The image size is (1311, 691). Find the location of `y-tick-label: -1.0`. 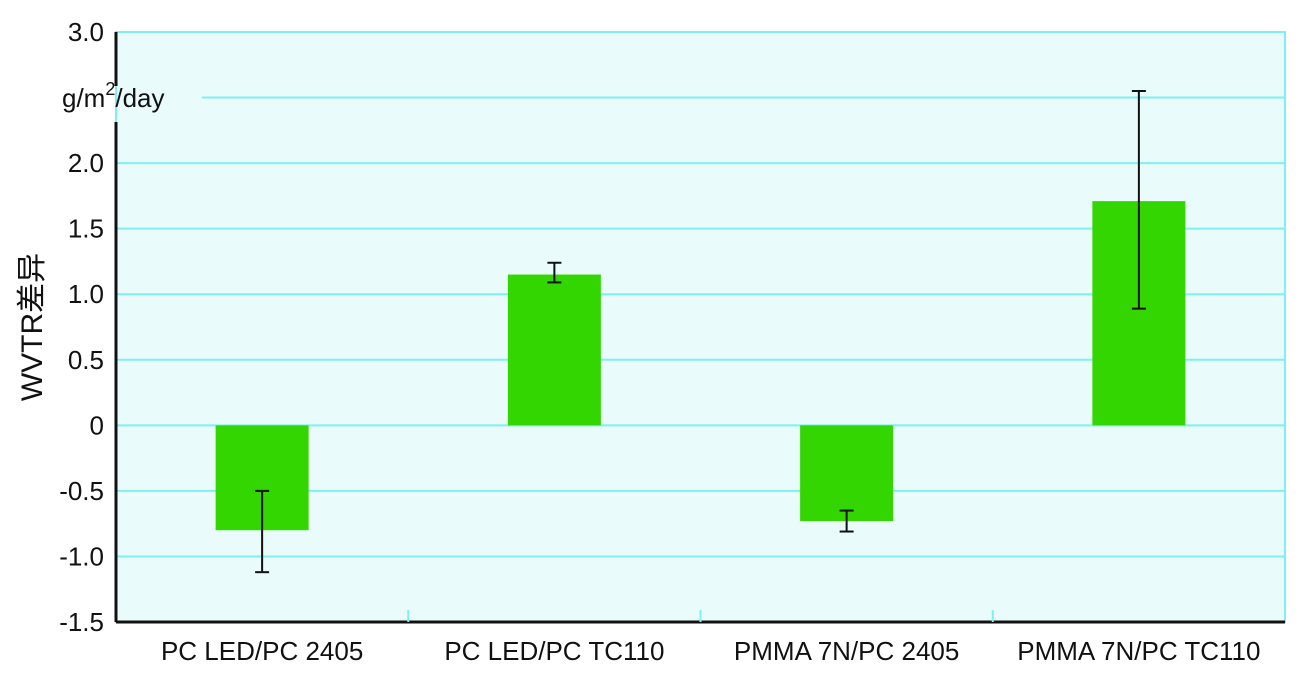

y-tick-label: -1.0 is located at coordinates (81, 556).